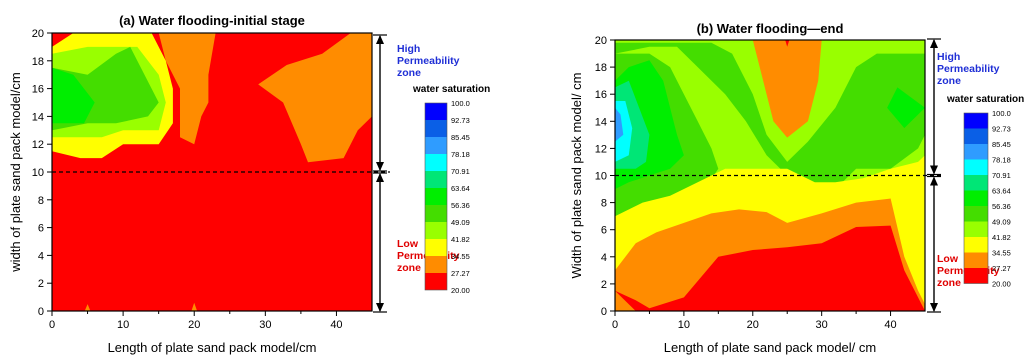  What do you see at coordinates (604, 285) in the screenshot?
I see `y-tick-label: 2` at bounding box center [604, 285].